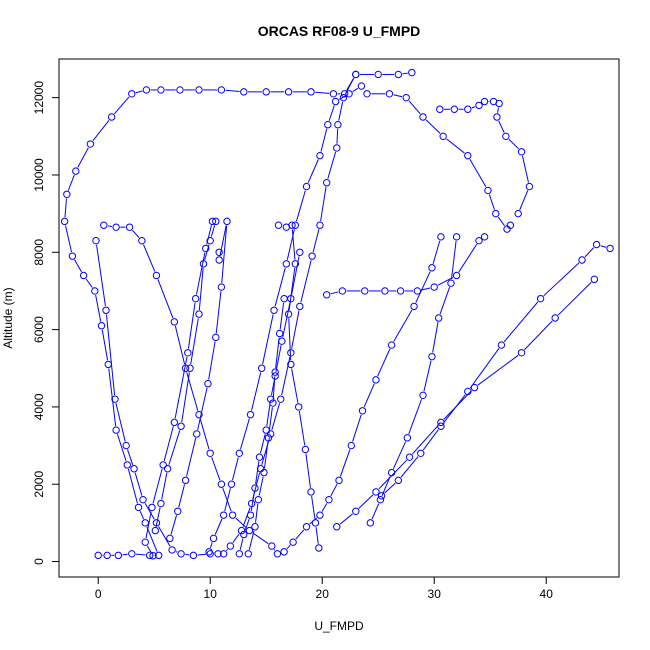 The image size is (650, 650). I want to click on x-tick-label: 40, so click(547, 594).